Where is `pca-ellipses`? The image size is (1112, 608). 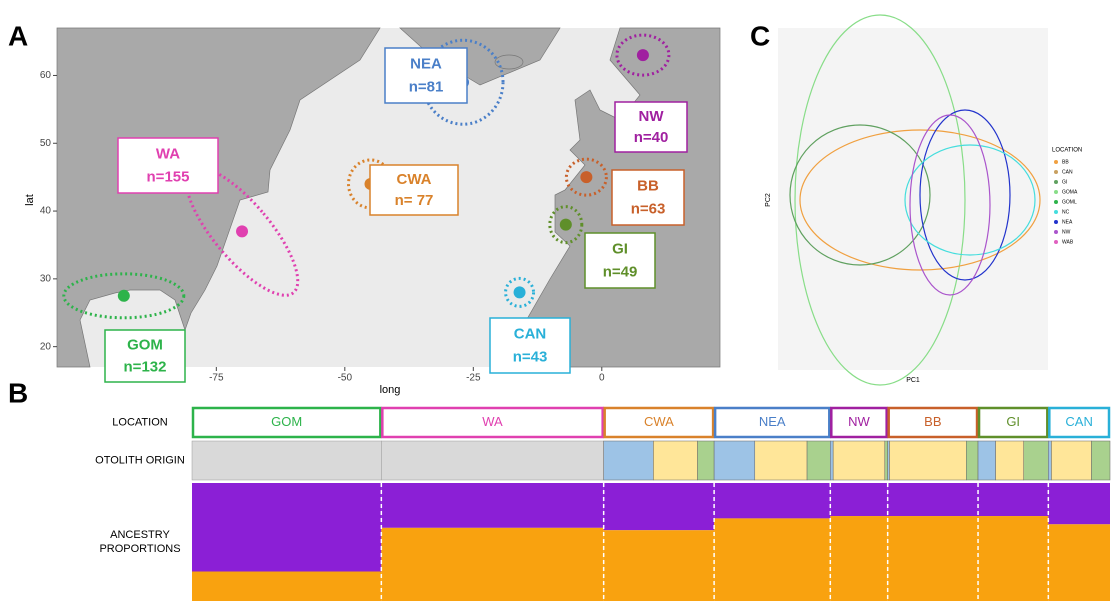 pca-ellipses is located at coordinates (915, 200).